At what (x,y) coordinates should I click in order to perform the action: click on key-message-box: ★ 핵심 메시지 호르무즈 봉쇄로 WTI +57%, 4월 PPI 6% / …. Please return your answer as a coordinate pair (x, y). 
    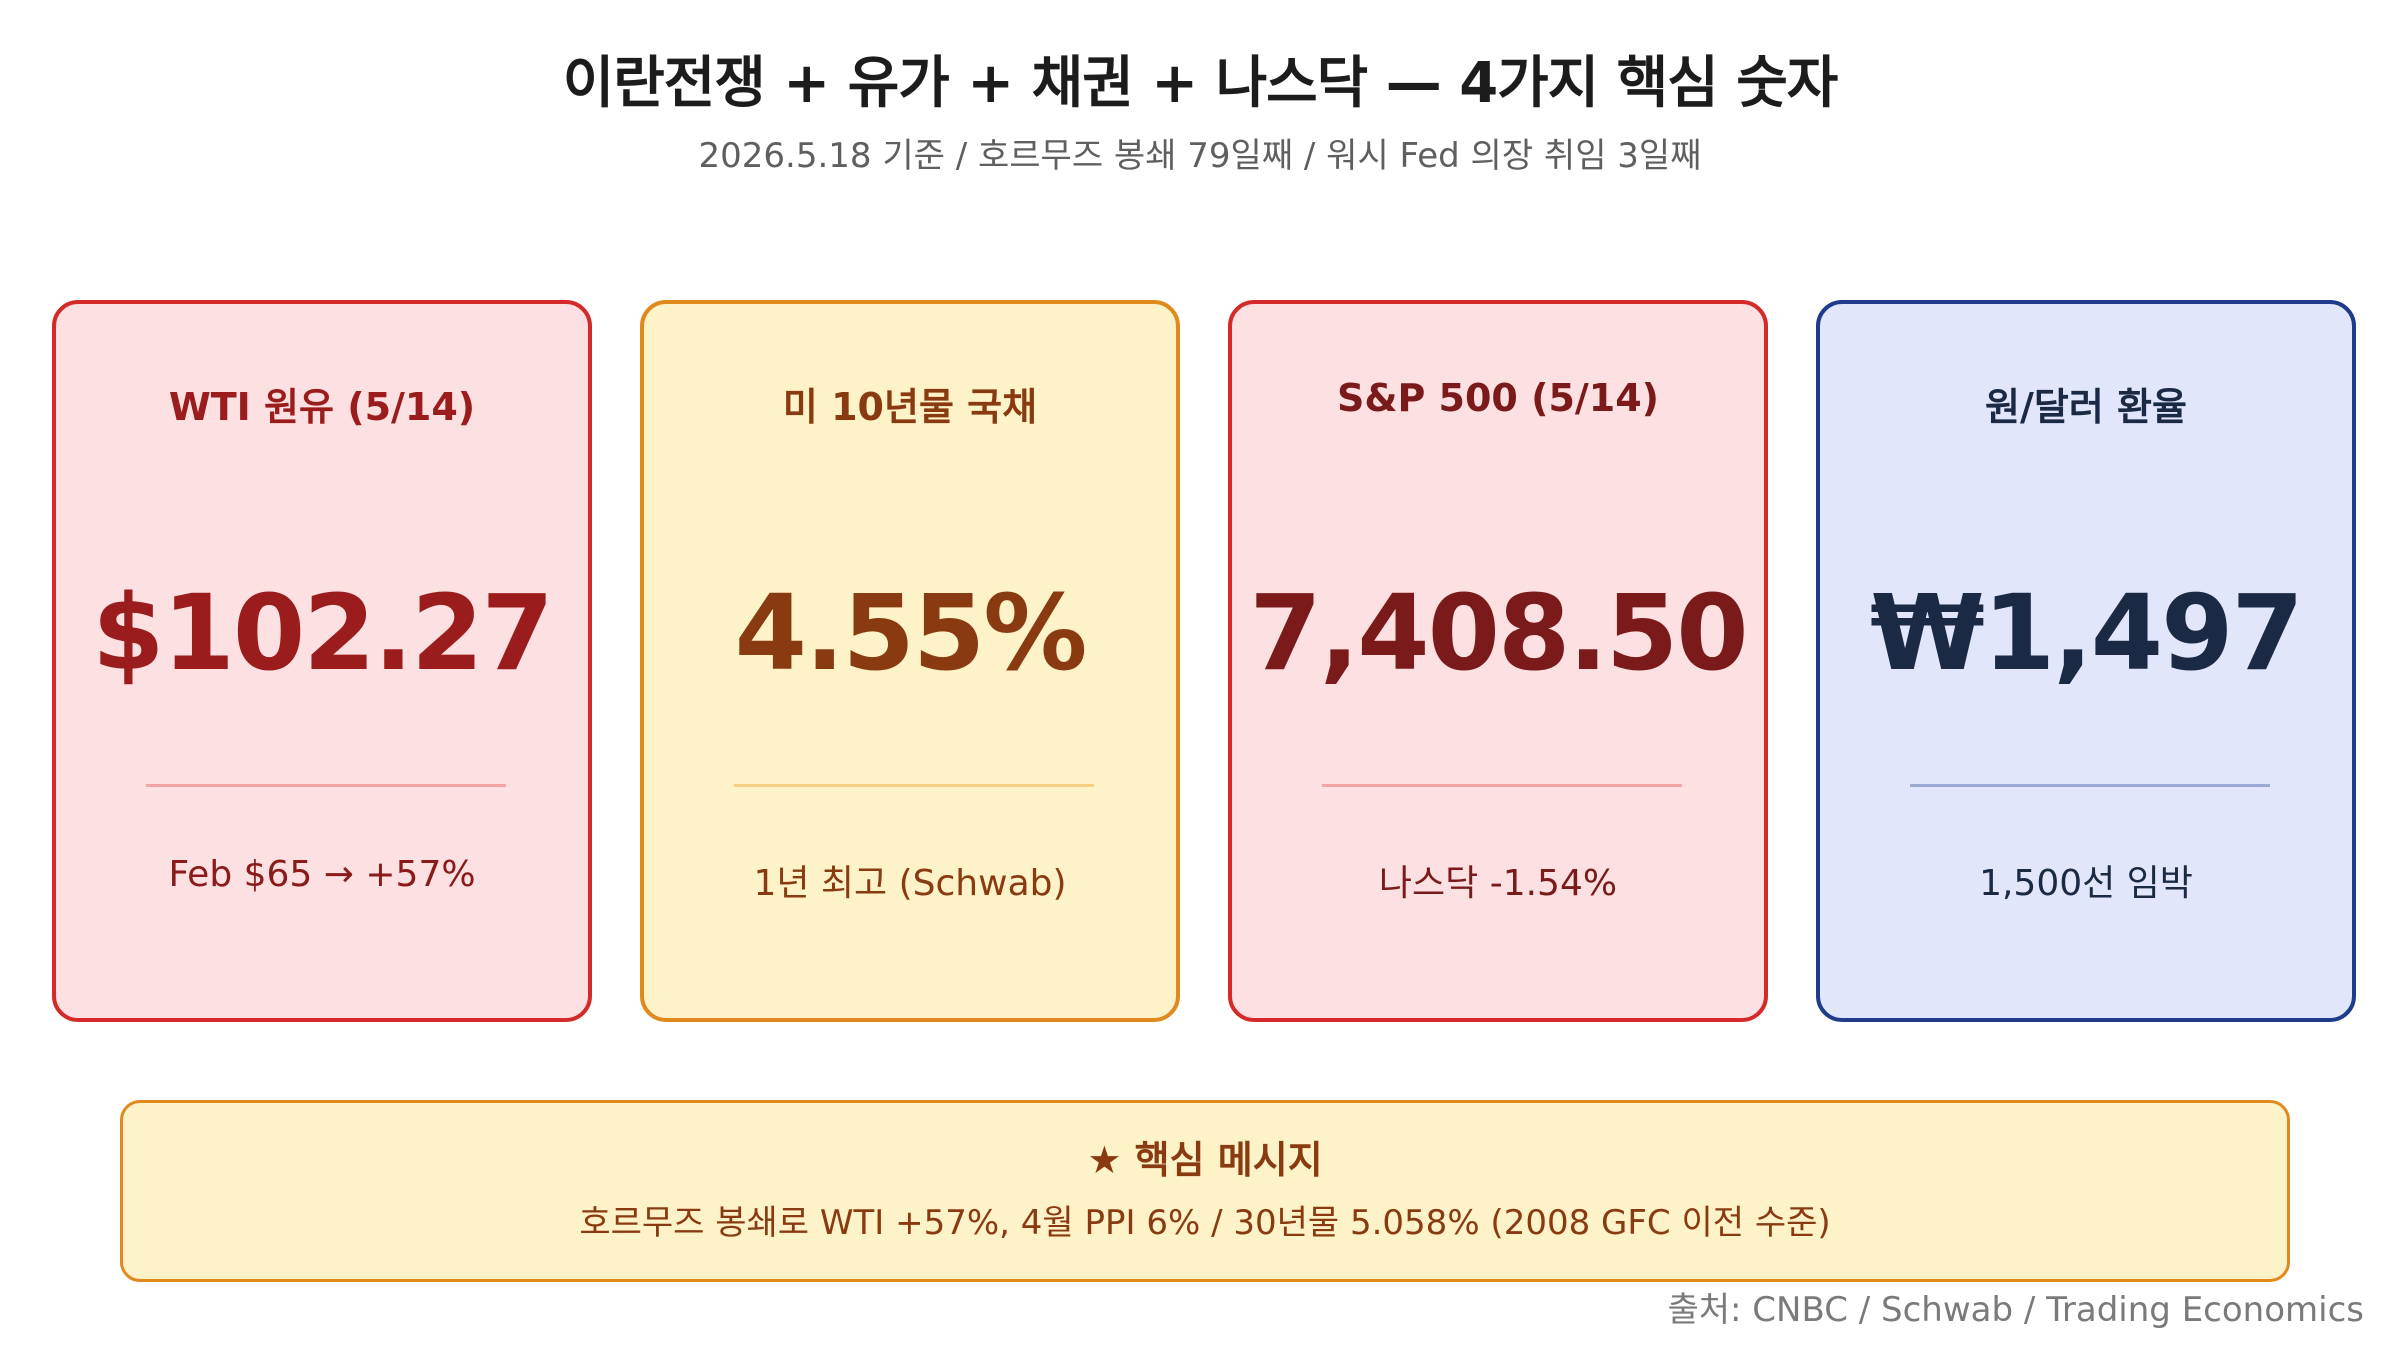
    Looking at the image, I should click on (1205, 1191).